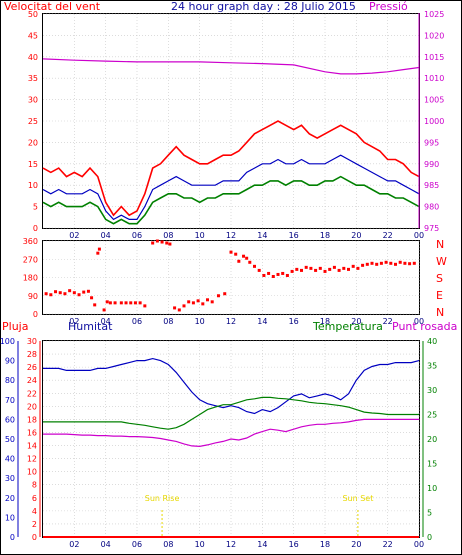 This screenshot has width=462, height=555. Describe the element at coordinates (32, 367) in the screenshot. I see `y-tick-label: 26` at that location.